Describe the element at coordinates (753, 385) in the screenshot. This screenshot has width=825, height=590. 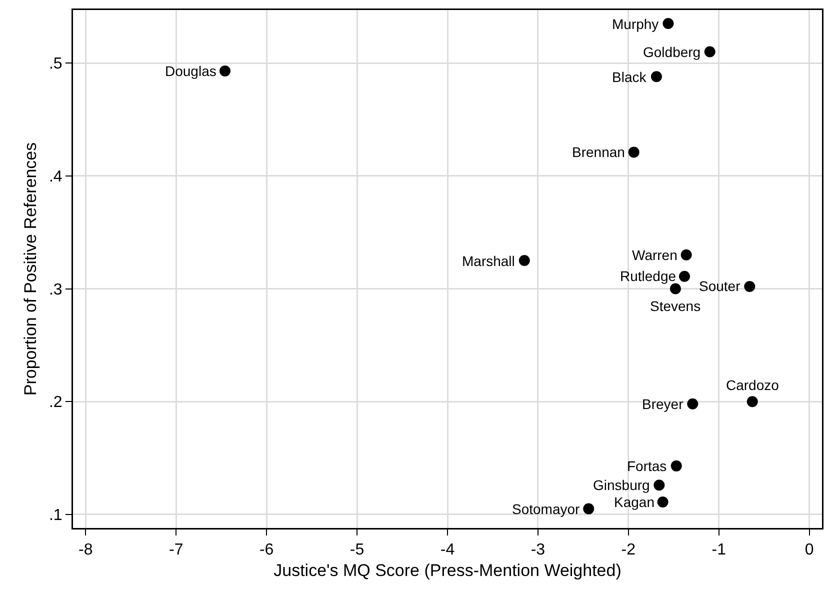
I see `annotation: Cardozo` at that location.